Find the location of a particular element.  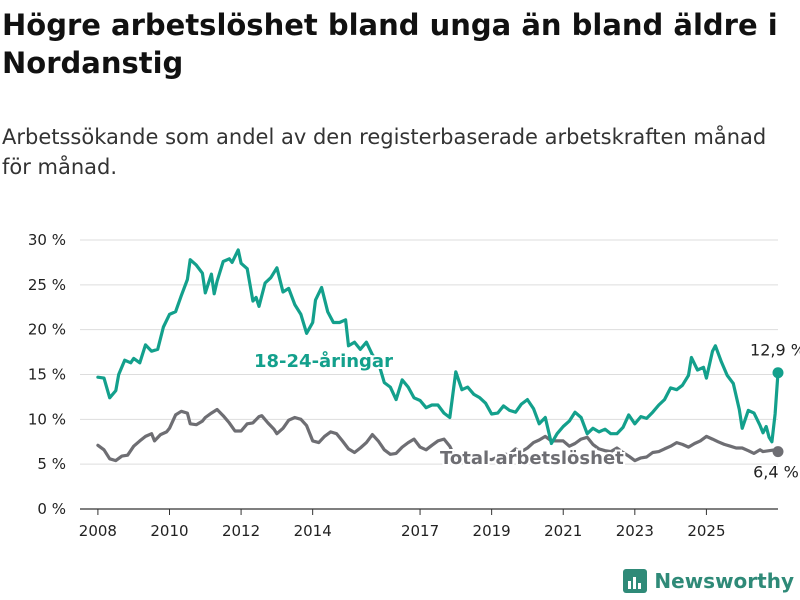

y-tick-label: 25 % is located at coordinates (47, 285).